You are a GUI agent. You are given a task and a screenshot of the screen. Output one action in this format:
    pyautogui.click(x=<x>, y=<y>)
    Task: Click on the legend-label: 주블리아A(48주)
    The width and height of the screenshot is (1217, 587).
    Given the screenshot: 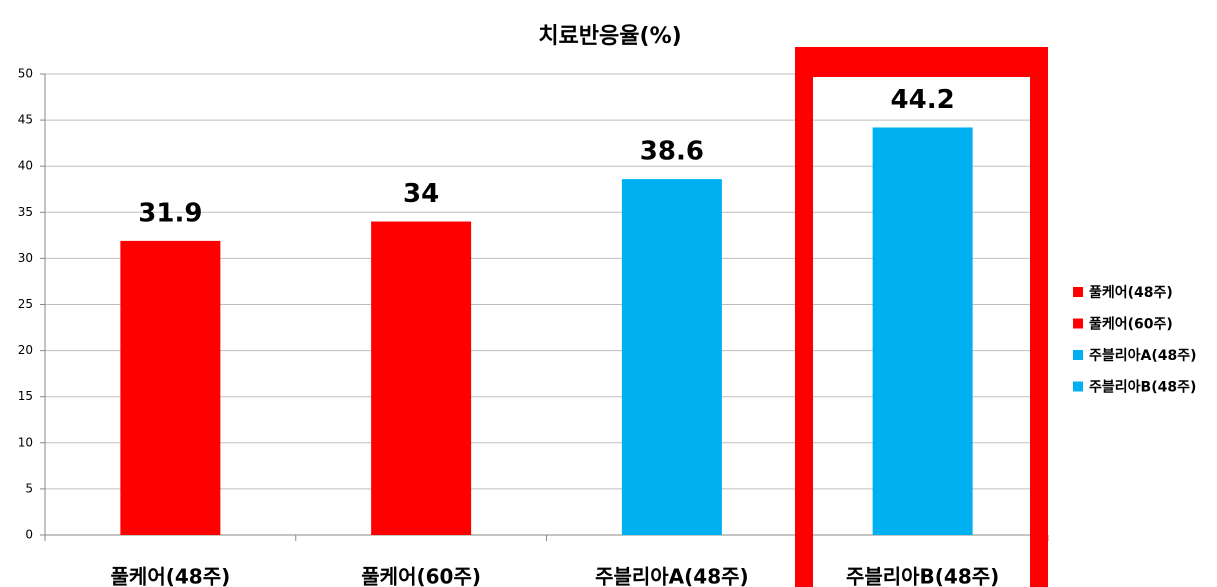 What is the action you would take?
    pyautogui.click(x=1143, y=355)
    